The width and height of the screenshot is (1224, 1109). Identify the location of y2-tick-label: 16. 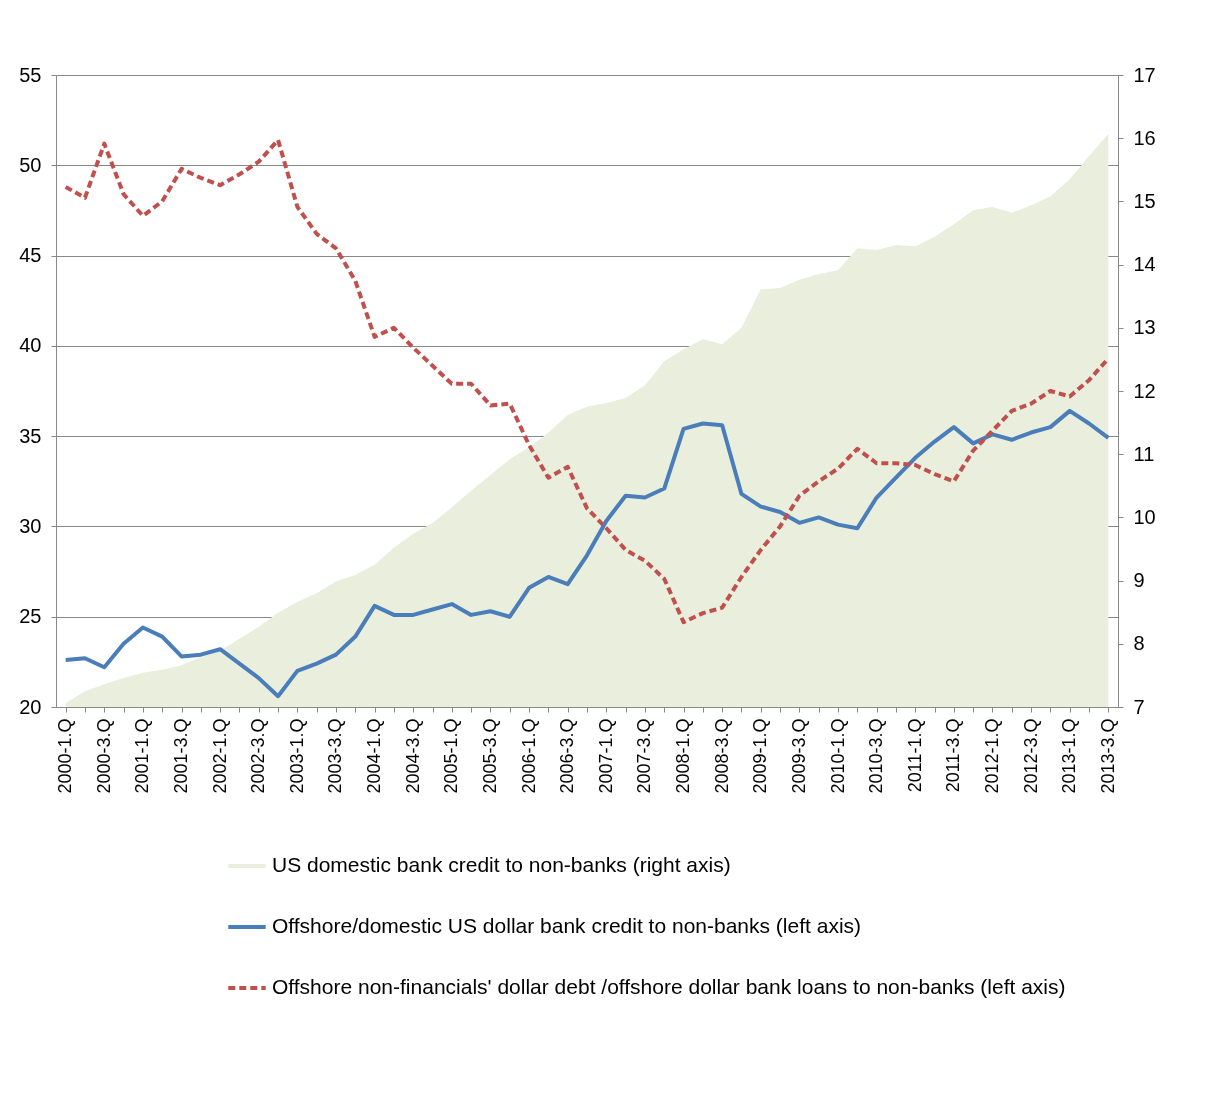
(1144, 137).